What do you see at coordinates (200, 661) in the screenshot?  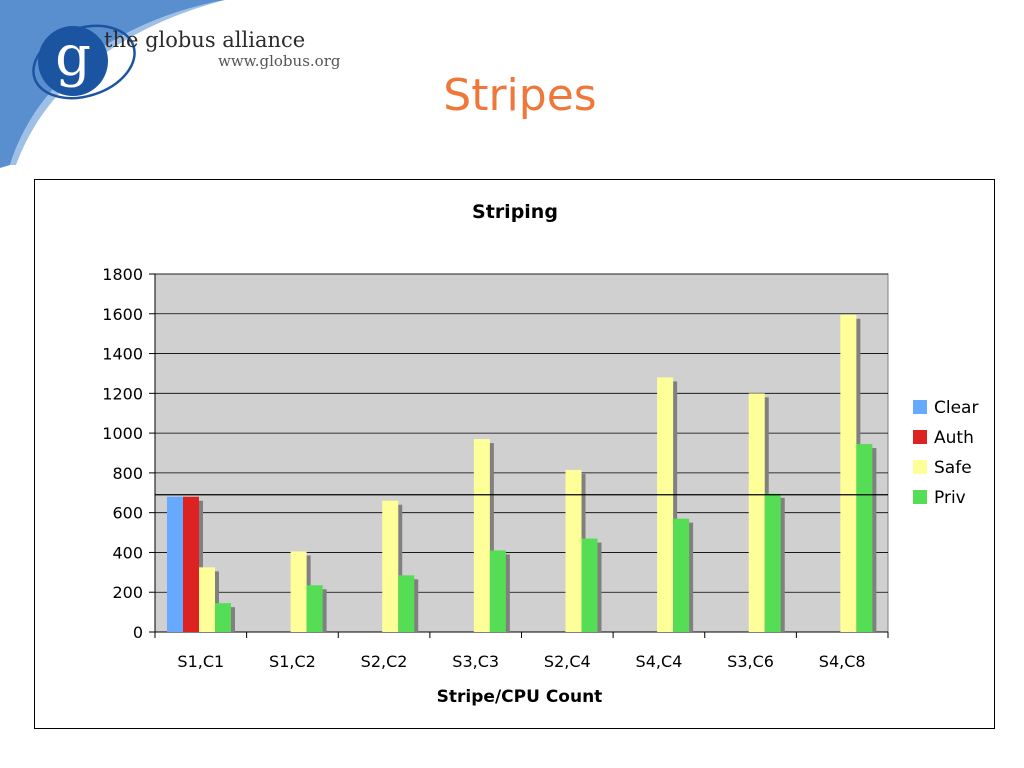 I see `x-tick-label: S1,C1` at bounding box center [200, 661].